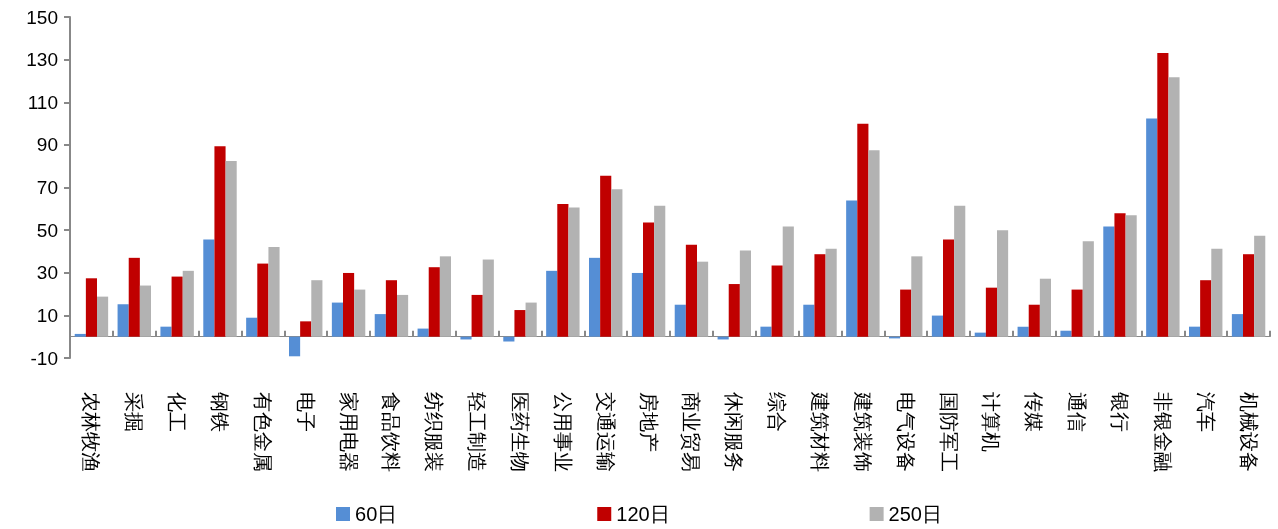 The width and height of the screenshot is (1278, 529). What do you see at coordinates (1248, 432) in the screenshot?
I see `x-tick-label: 机械设备` at bounding box center [1248, 432].